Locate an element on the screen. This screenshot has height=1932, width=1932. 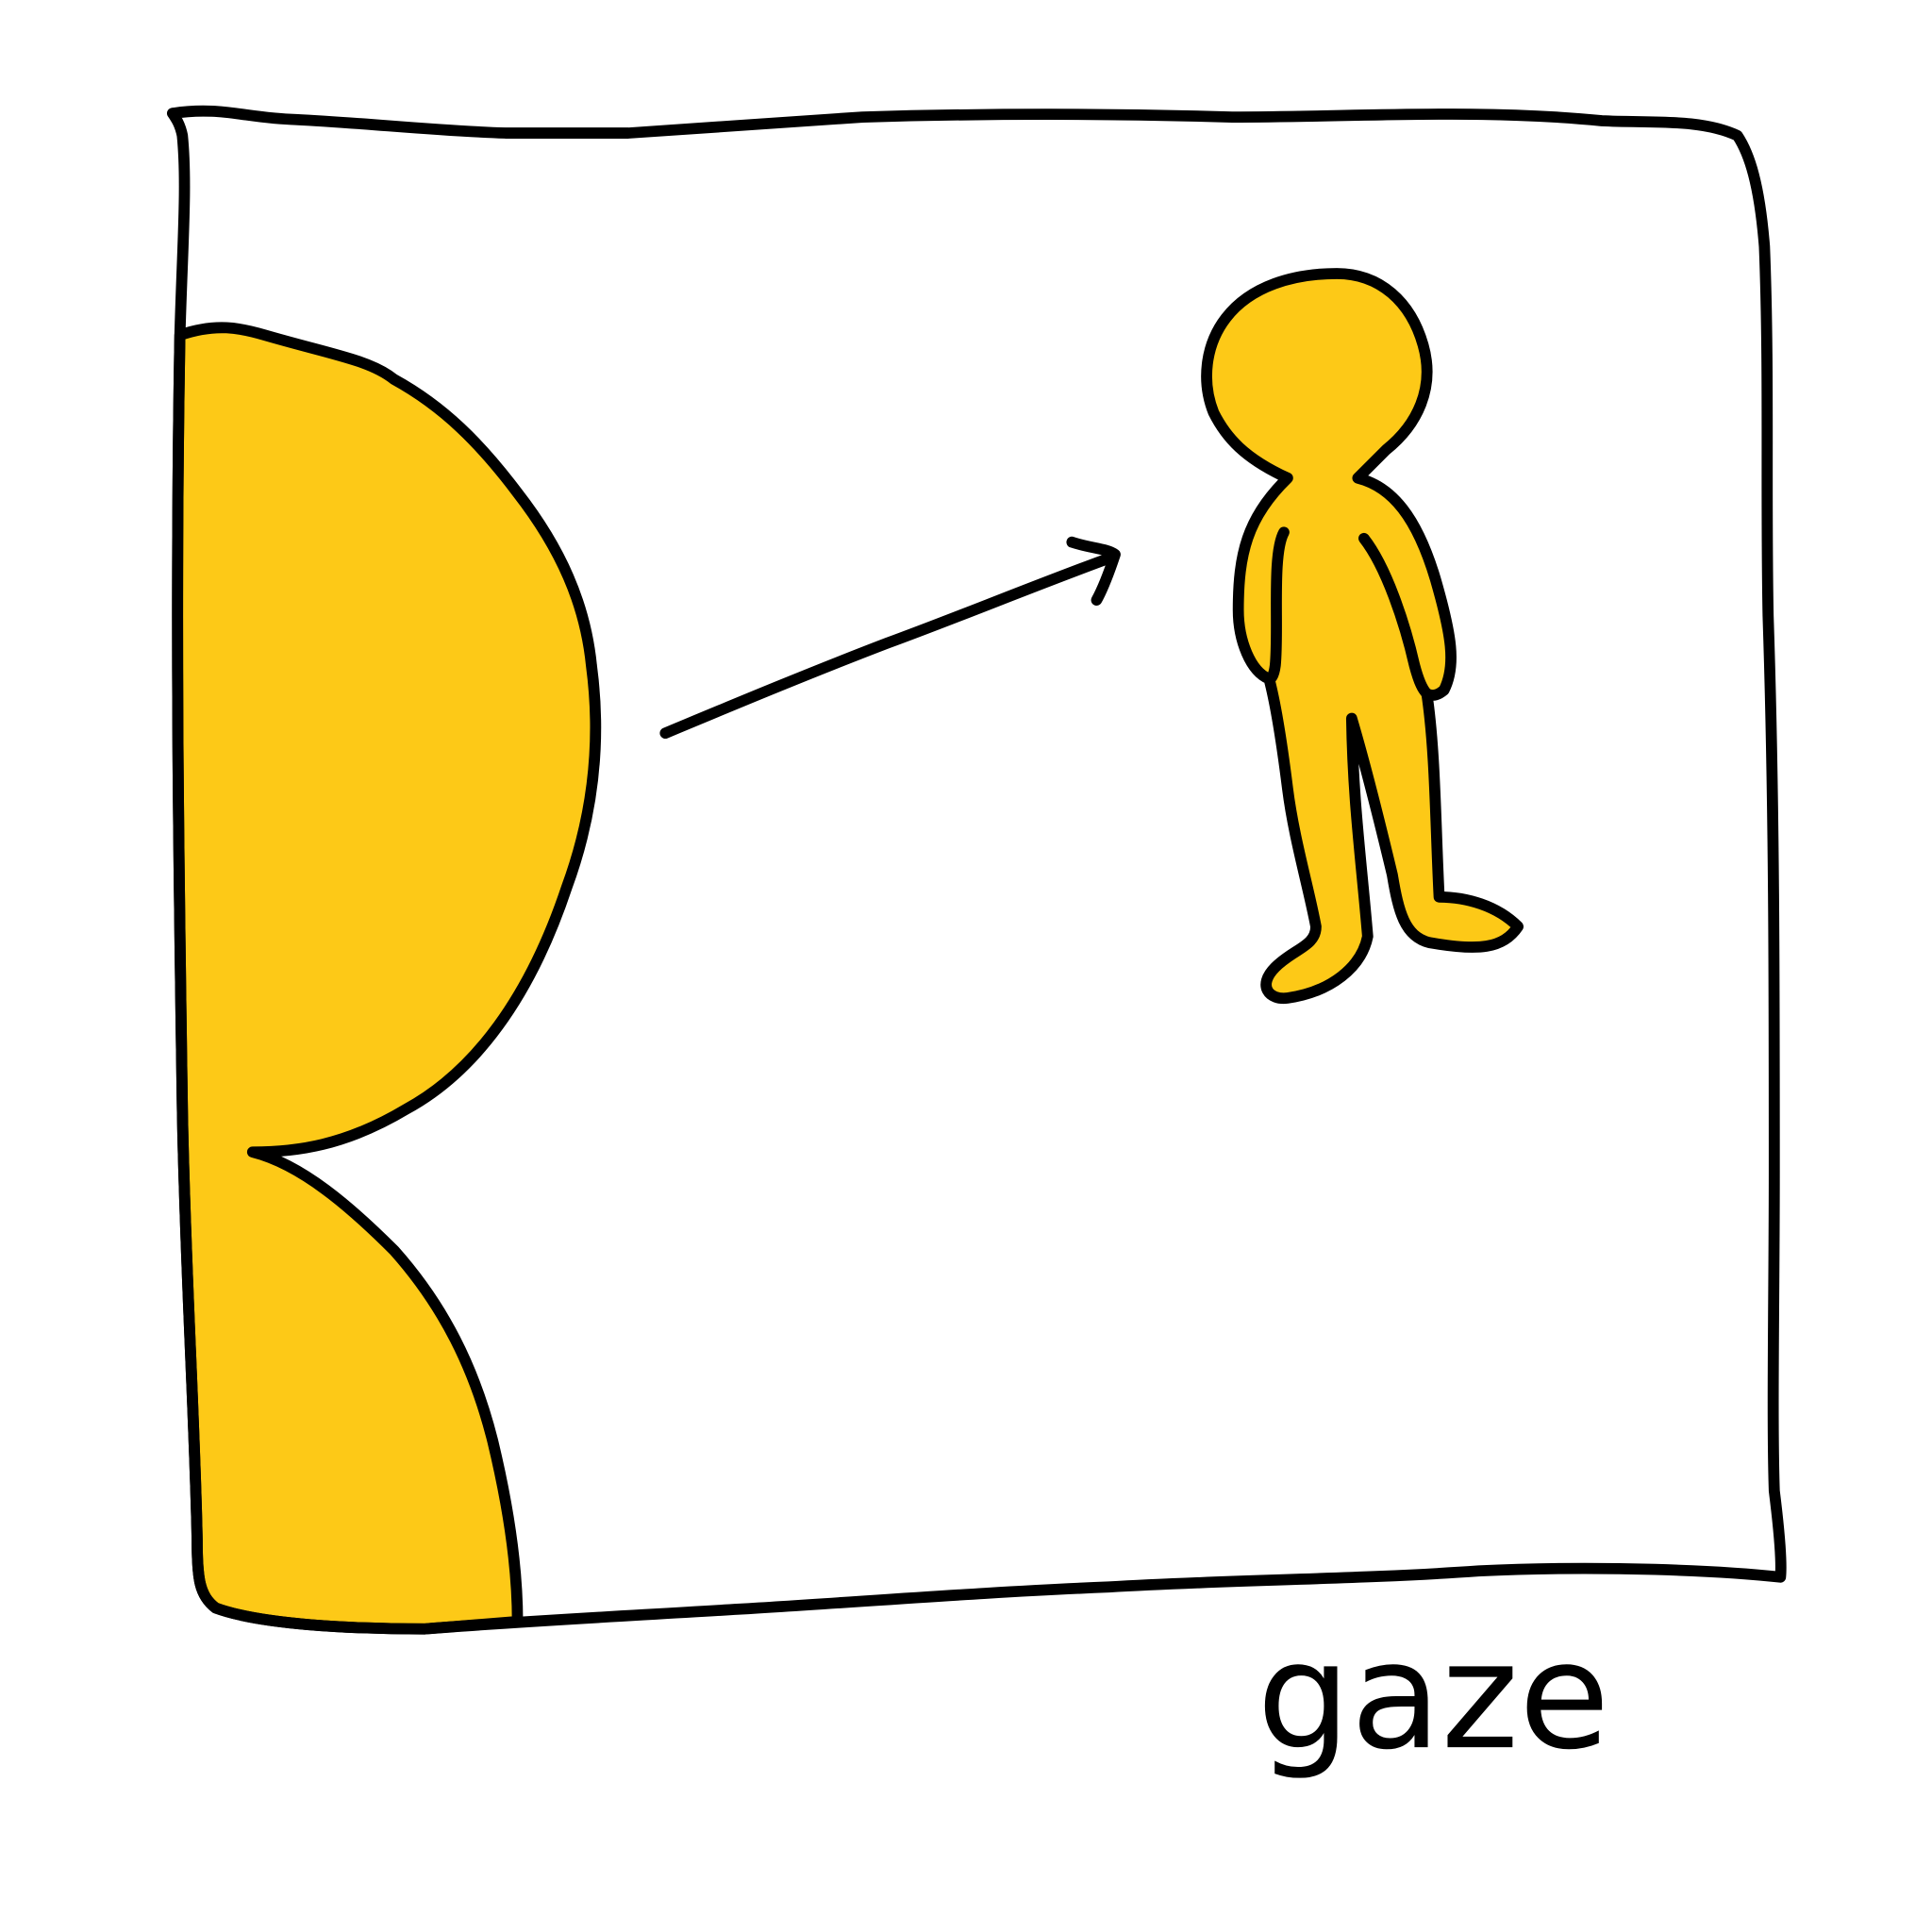
caption: gaze is located at coordinates (1433, 1696).